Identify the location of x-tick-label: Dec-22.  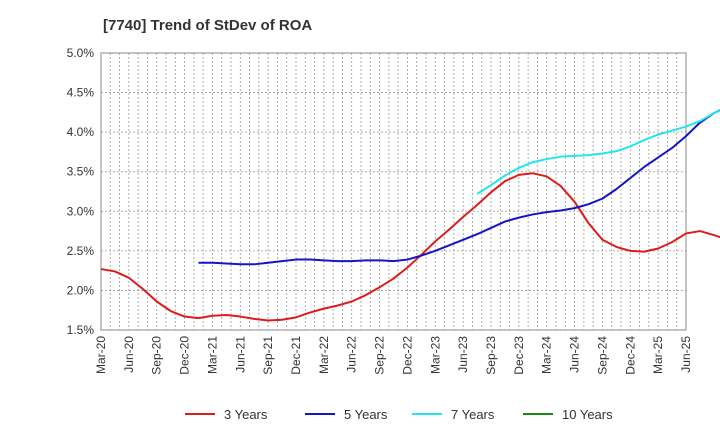
(407, 355).